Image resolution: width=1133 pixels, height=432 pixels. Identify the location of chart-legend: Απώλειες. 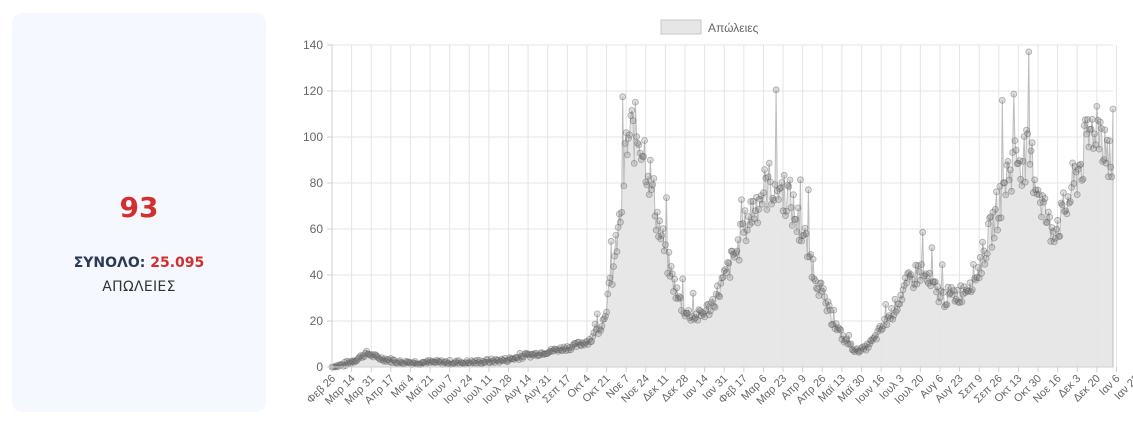
(709, 27).